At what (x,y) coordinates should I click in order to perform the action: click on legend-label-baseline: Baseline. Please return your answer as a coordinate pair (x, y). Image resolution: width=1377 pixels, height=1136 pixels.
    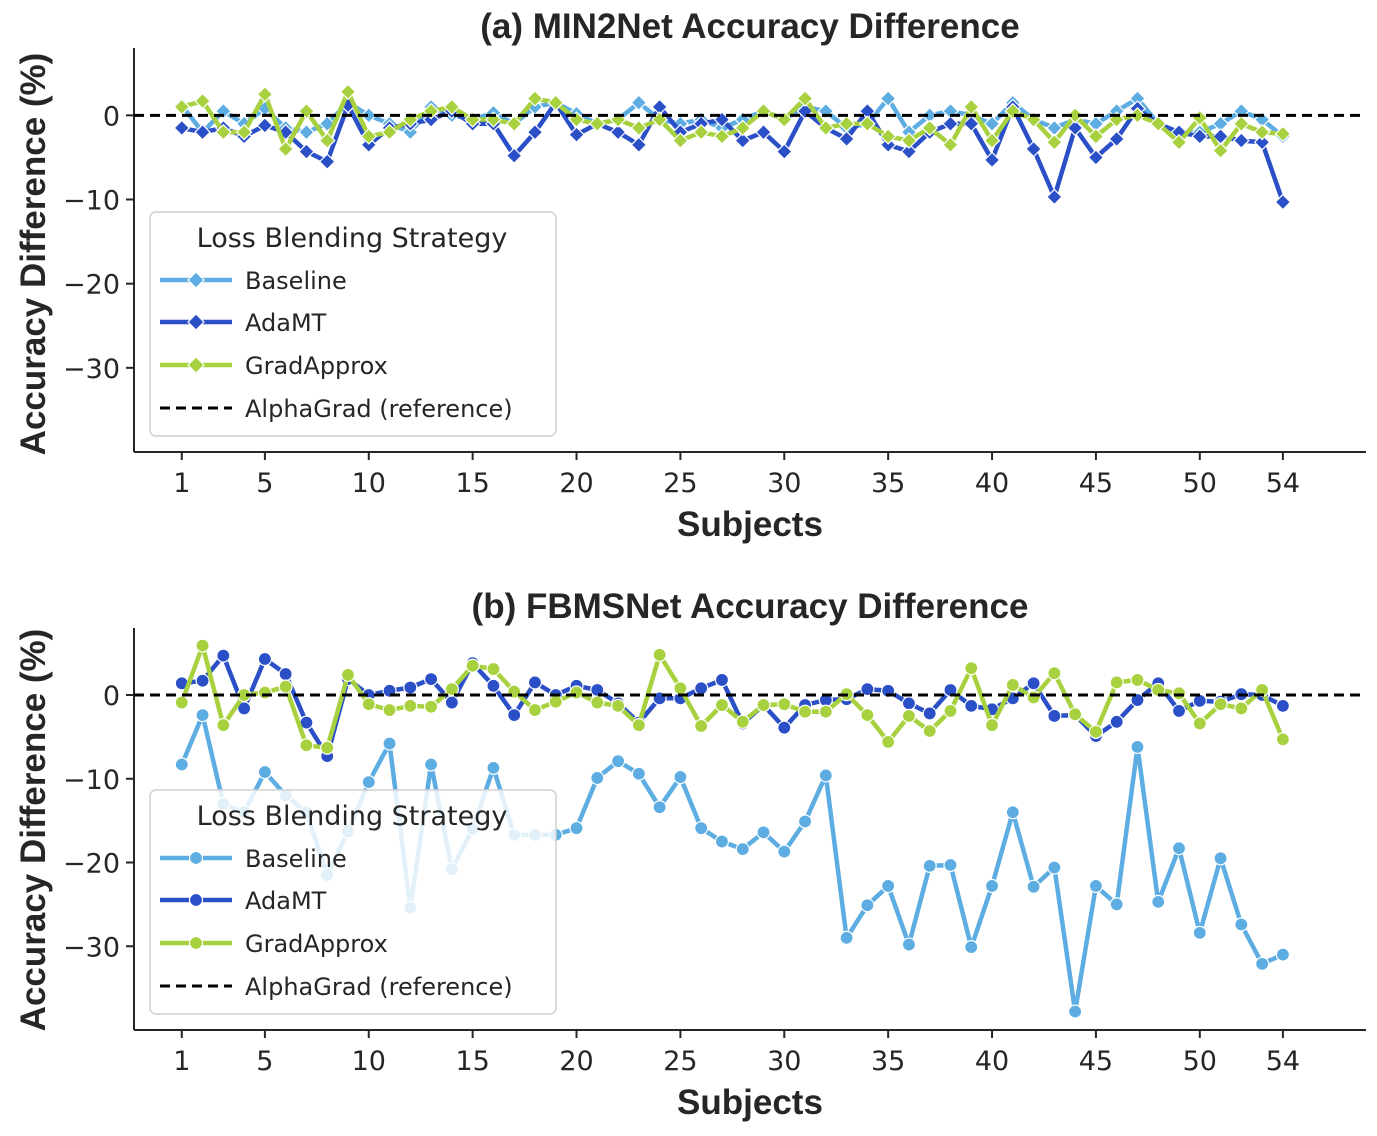
    Looking at the image, I should click on (296, 281).